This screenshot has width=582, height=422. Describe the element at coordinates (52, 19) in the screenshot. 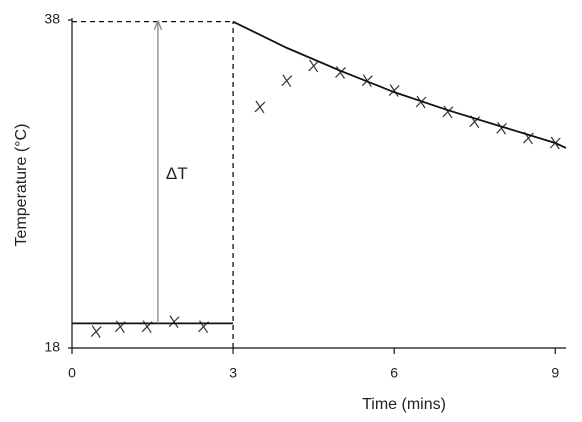

I see `y-tick-label: 38` at that location.